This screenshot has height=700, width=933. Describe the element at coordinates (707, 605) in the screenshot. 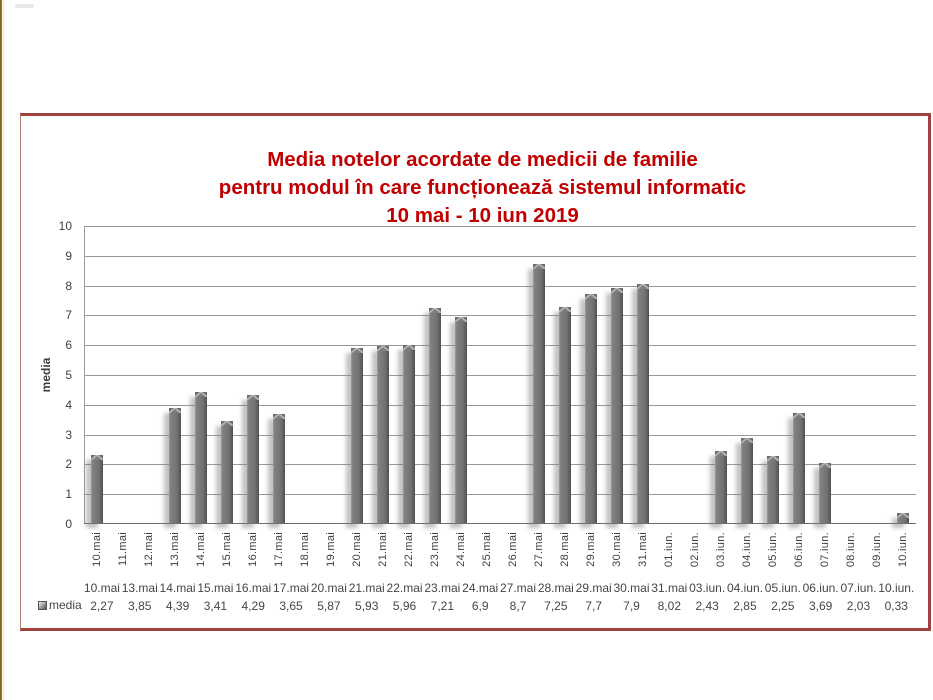

I see `table-value-03.iun.: 2,43` at that location.